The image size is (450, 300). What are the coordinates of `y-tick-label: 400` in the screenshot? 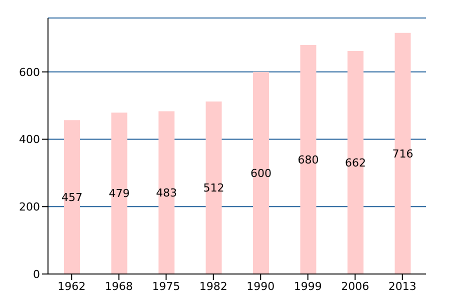 It's located at (29, 139).